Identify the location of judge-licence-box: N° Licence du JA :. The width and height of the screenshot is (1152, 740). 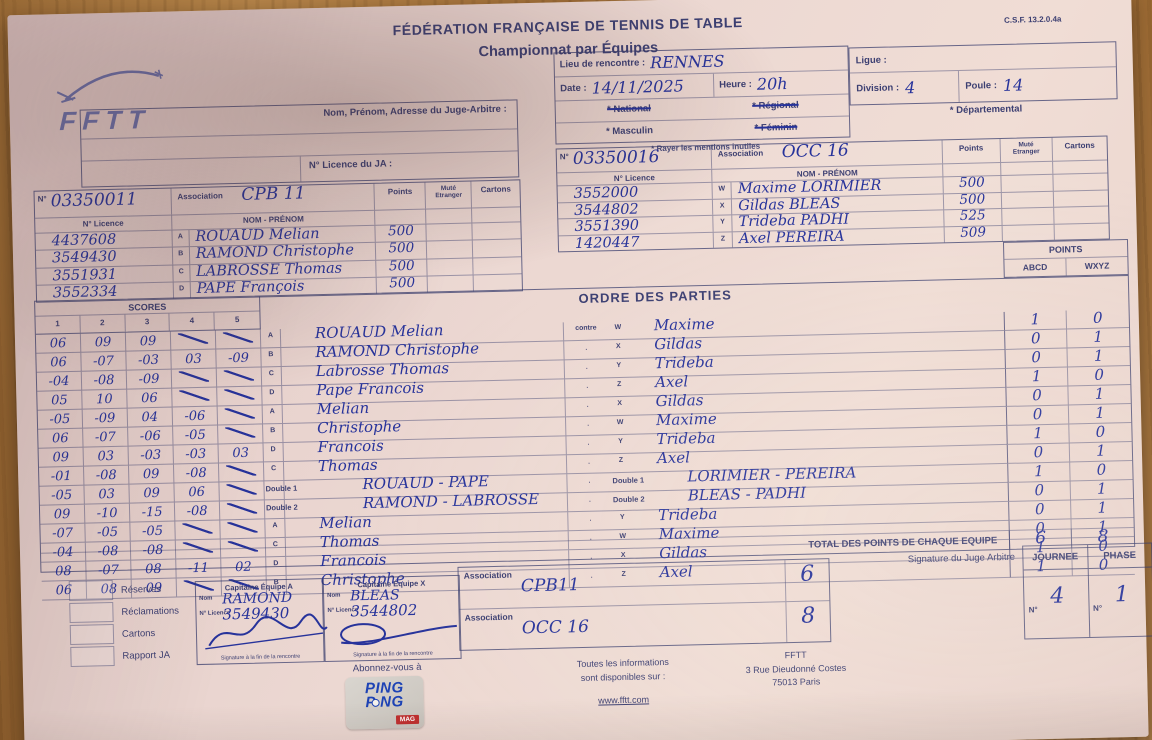
(409, 166).